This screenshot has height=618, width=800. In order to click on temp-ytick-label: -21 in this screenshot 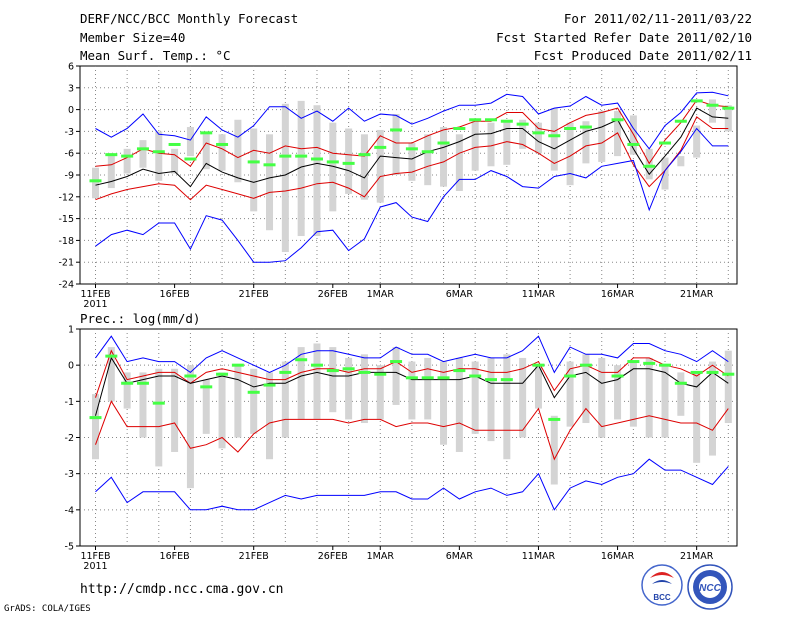, I will do `click(66, 263)`.